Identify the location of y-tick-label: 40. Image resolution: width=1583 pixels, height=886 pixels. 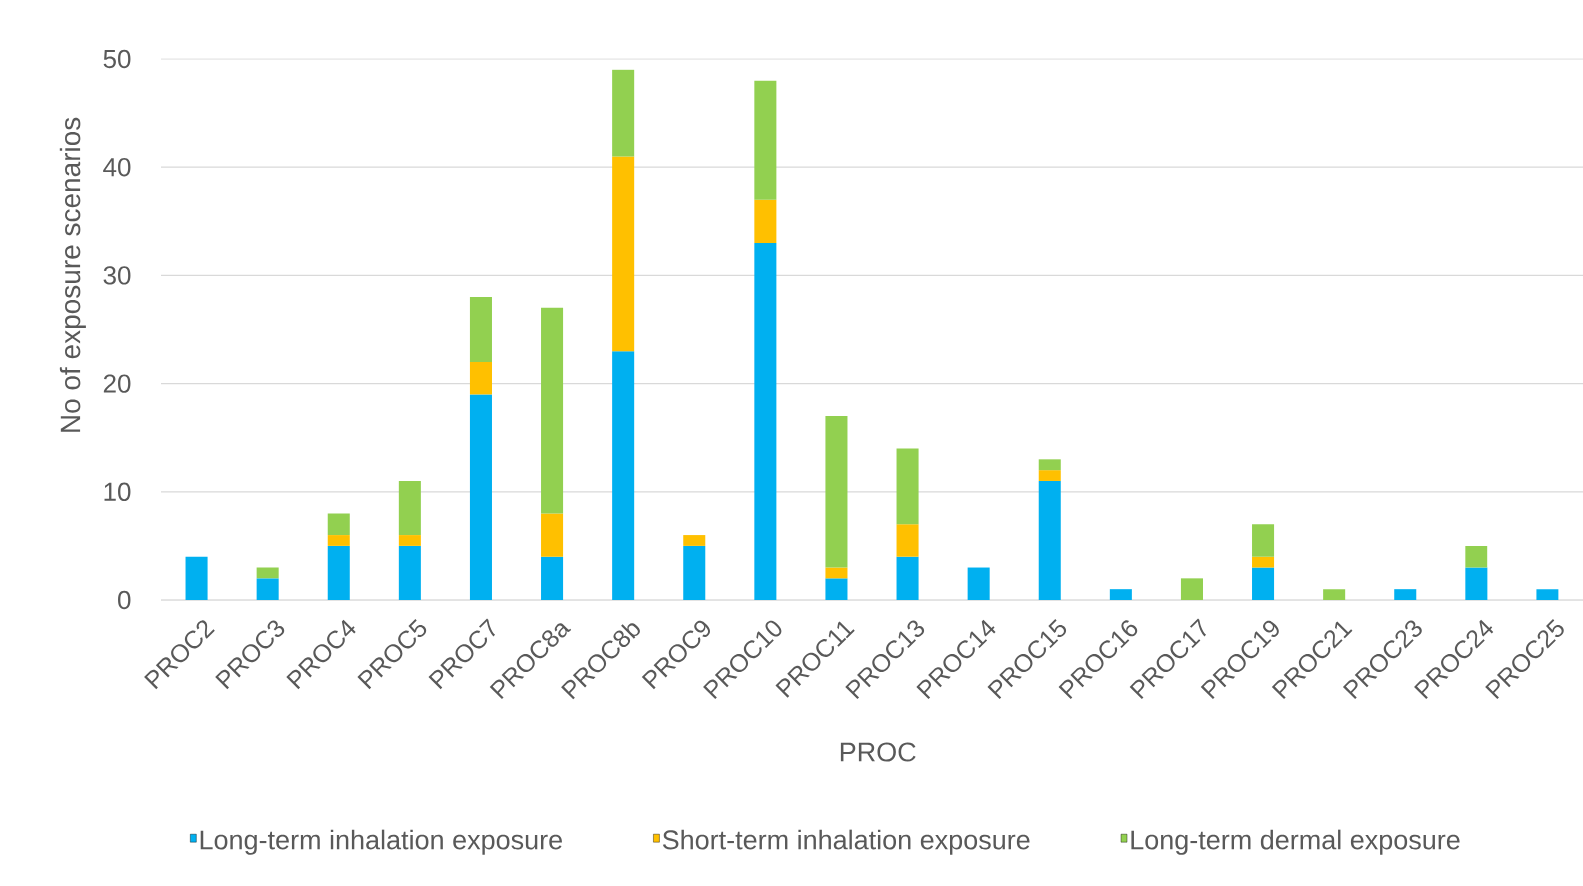
(117, 167).